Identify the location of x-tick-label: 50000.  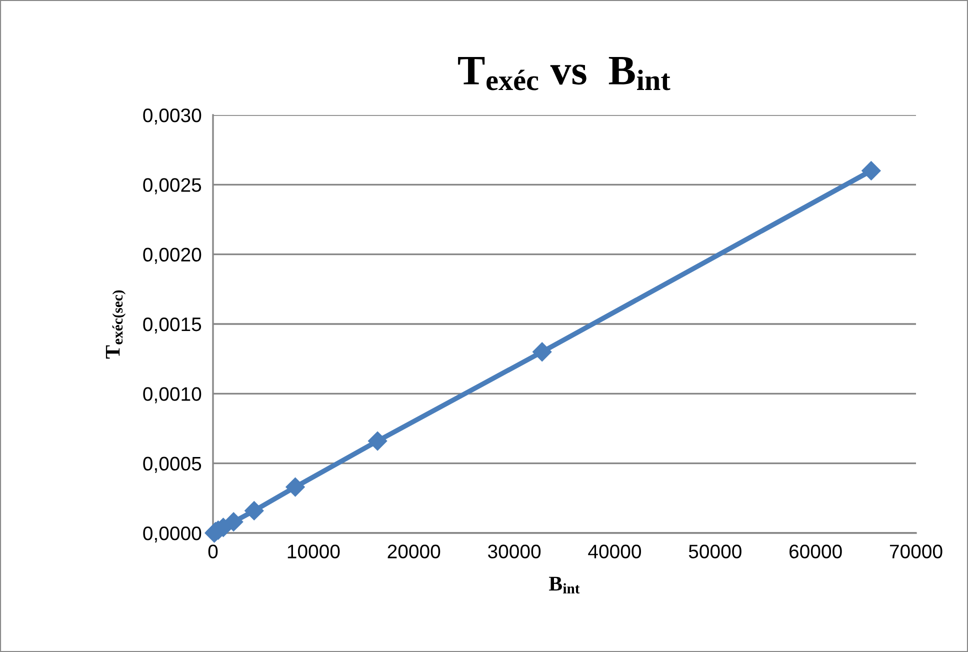
(715, 551).